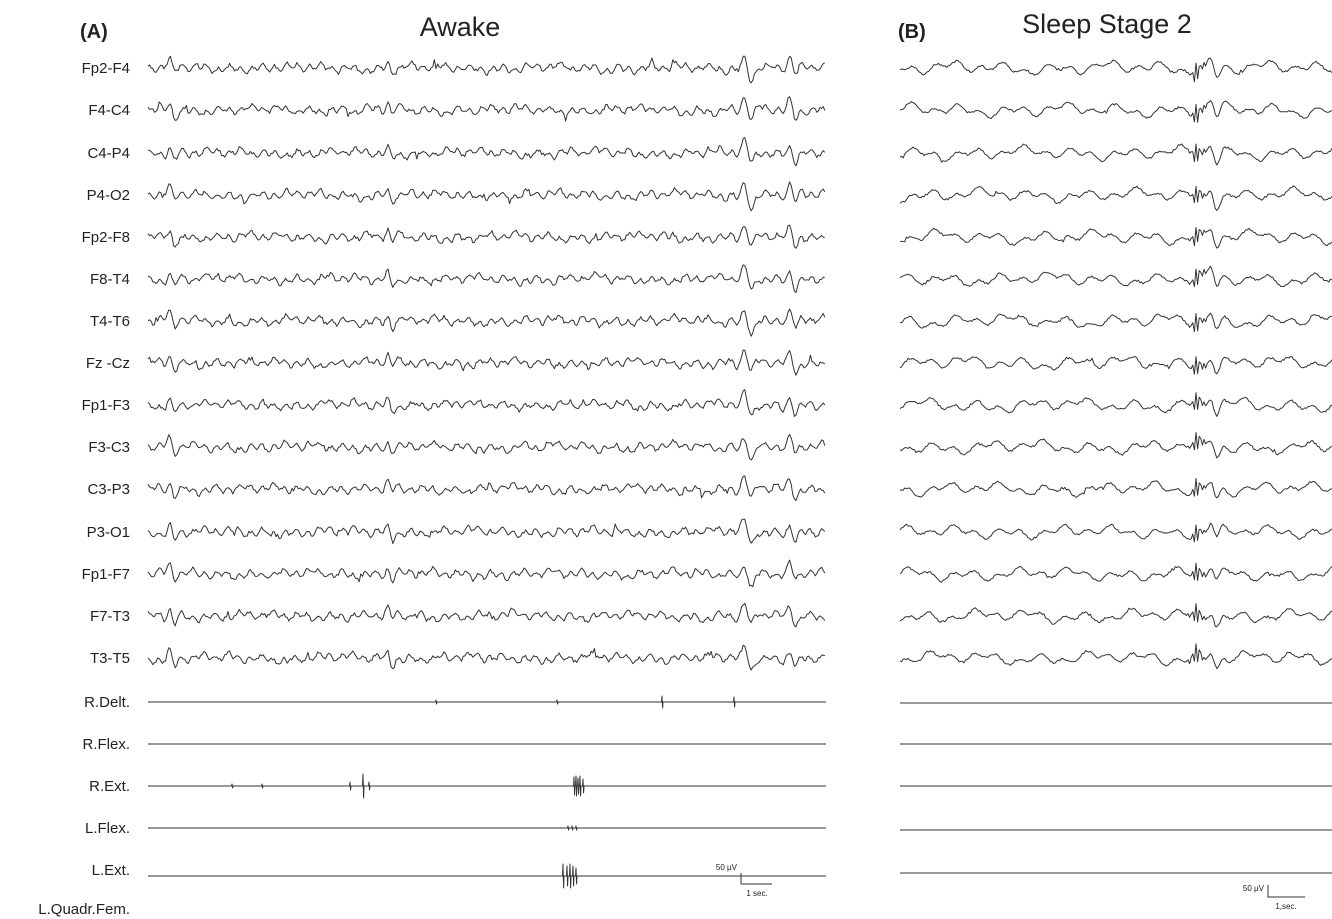  I want to click on channel-label-p3-o1: P3-O1, so click(108, 532).